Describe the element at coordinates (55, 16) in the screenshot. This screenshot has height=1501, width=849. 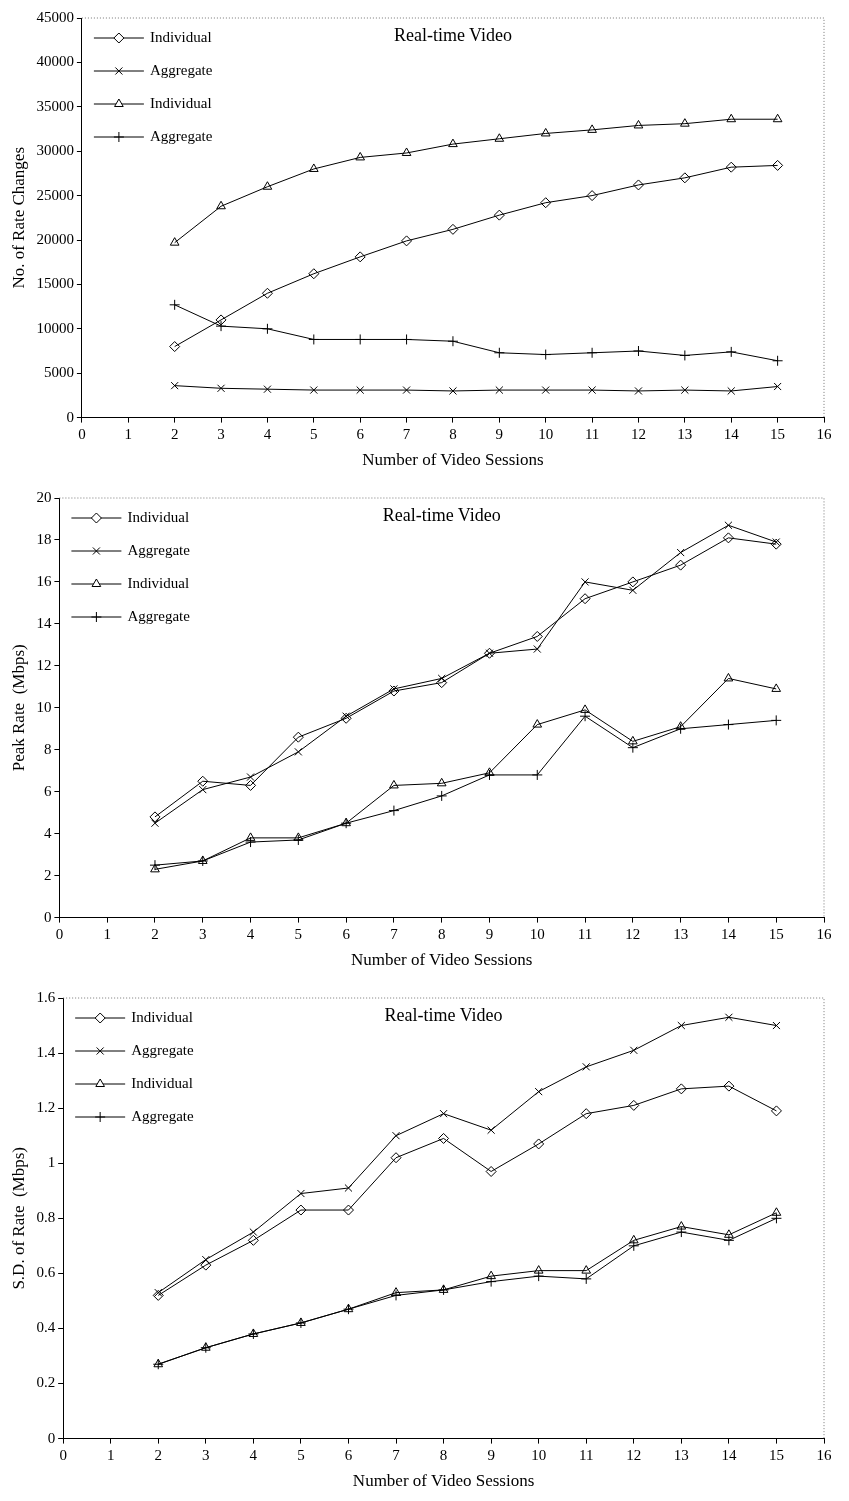
I see `y-tick-label: 45000` at that location.